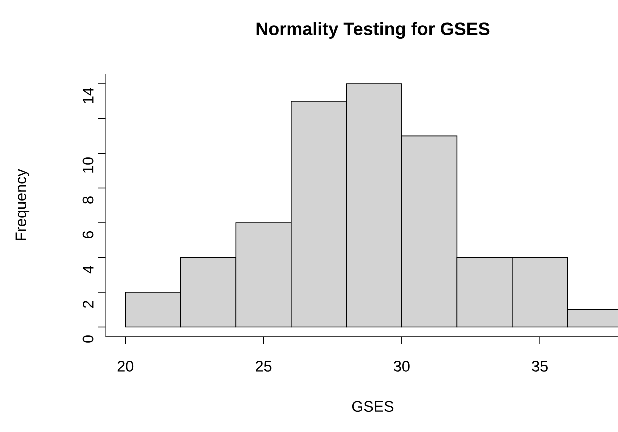 The width and height of the screenshot is (618, 432). What do you see at coordinates (264, 366) in the screenshot?
I see `x-tick-label: 25` at bounding box center [264, 366].